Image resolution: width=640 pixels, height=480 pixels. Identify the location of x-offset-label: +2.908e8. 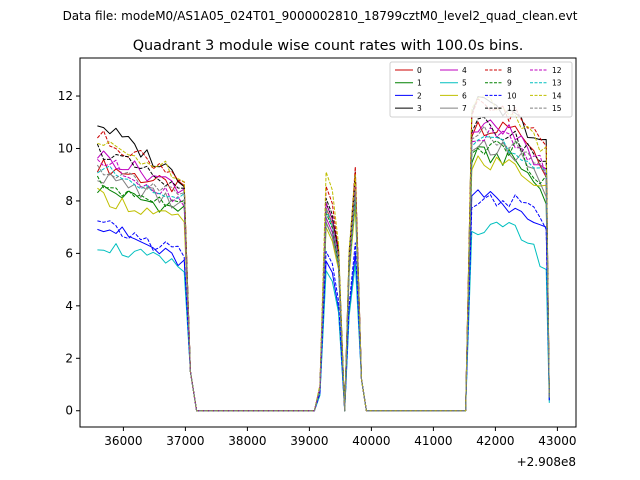
(546, 462).